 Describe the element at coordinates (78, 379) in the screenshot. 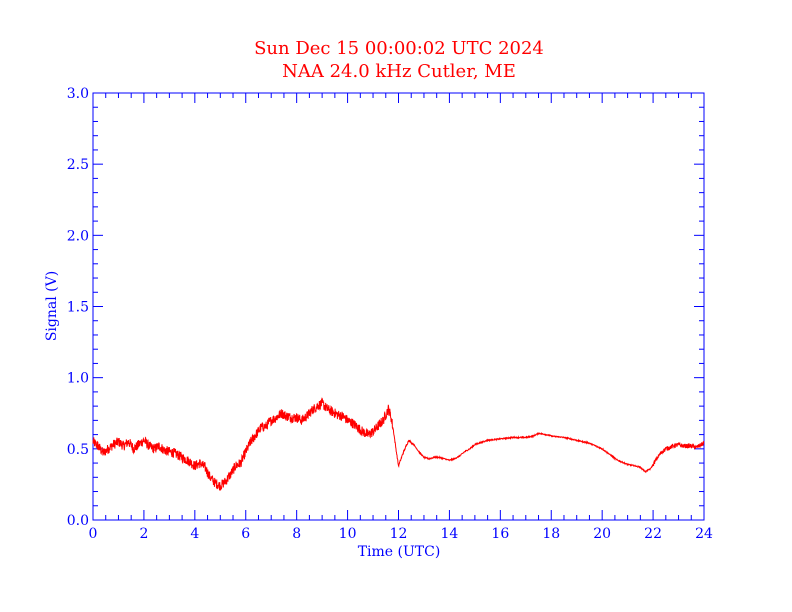

I see `y-tick-label: 1.0` at that location.